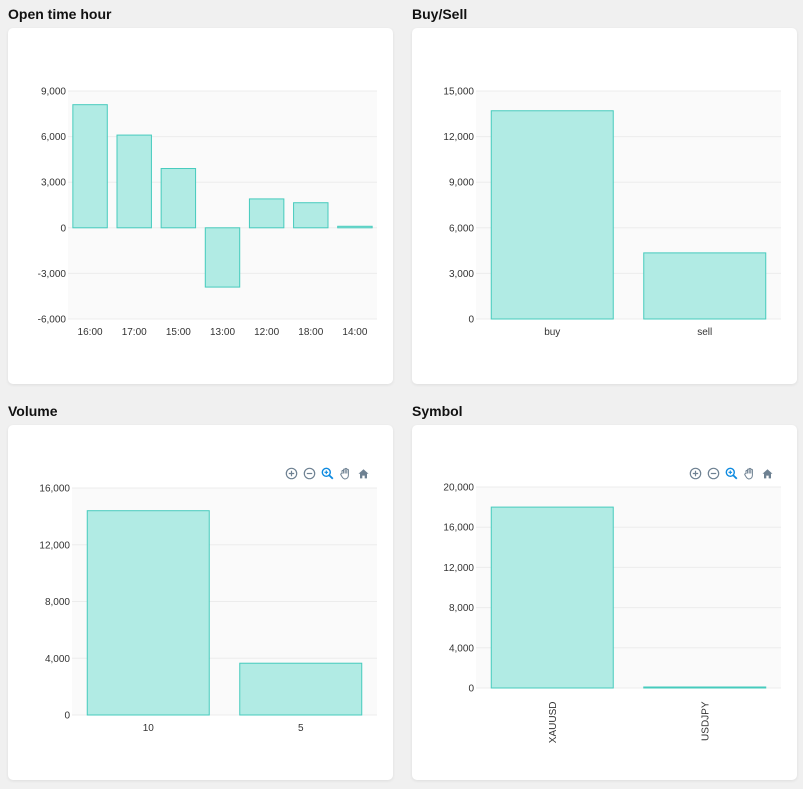 The width and height of the screenshot is (803, 789). What do you see at coordinates (266, 332) in the screenshot?
I see `x-tick-label: 12:00` at bounding box center [266, 332].